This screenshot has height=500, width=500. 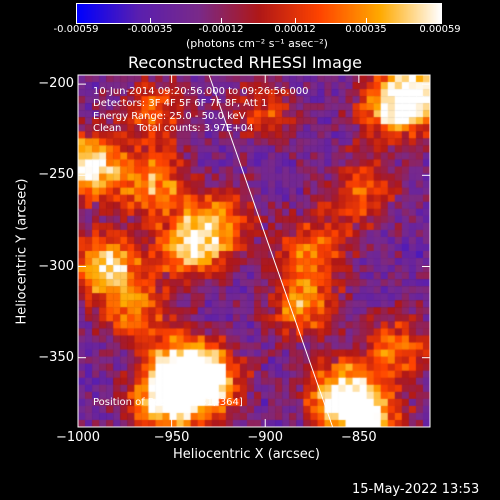 I want to click on colorbar-tick-label: -0.00035, so click(x=150, y=29).